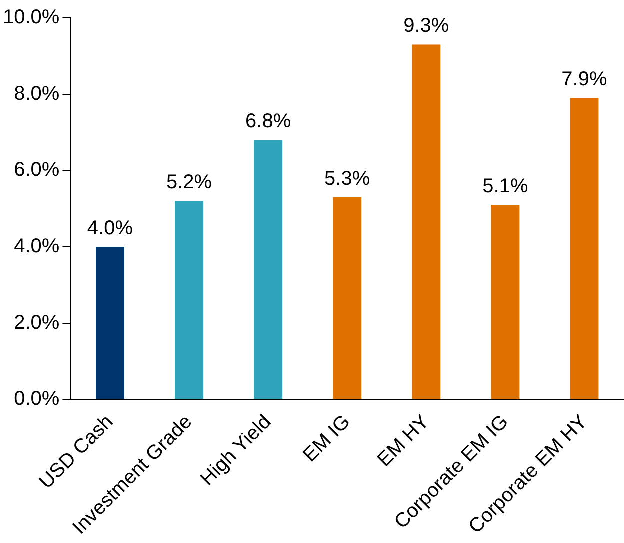  Describe the element at coordinates (37, 170) in the screenshot. I see `y-tick-label: 6.0%` at that location.